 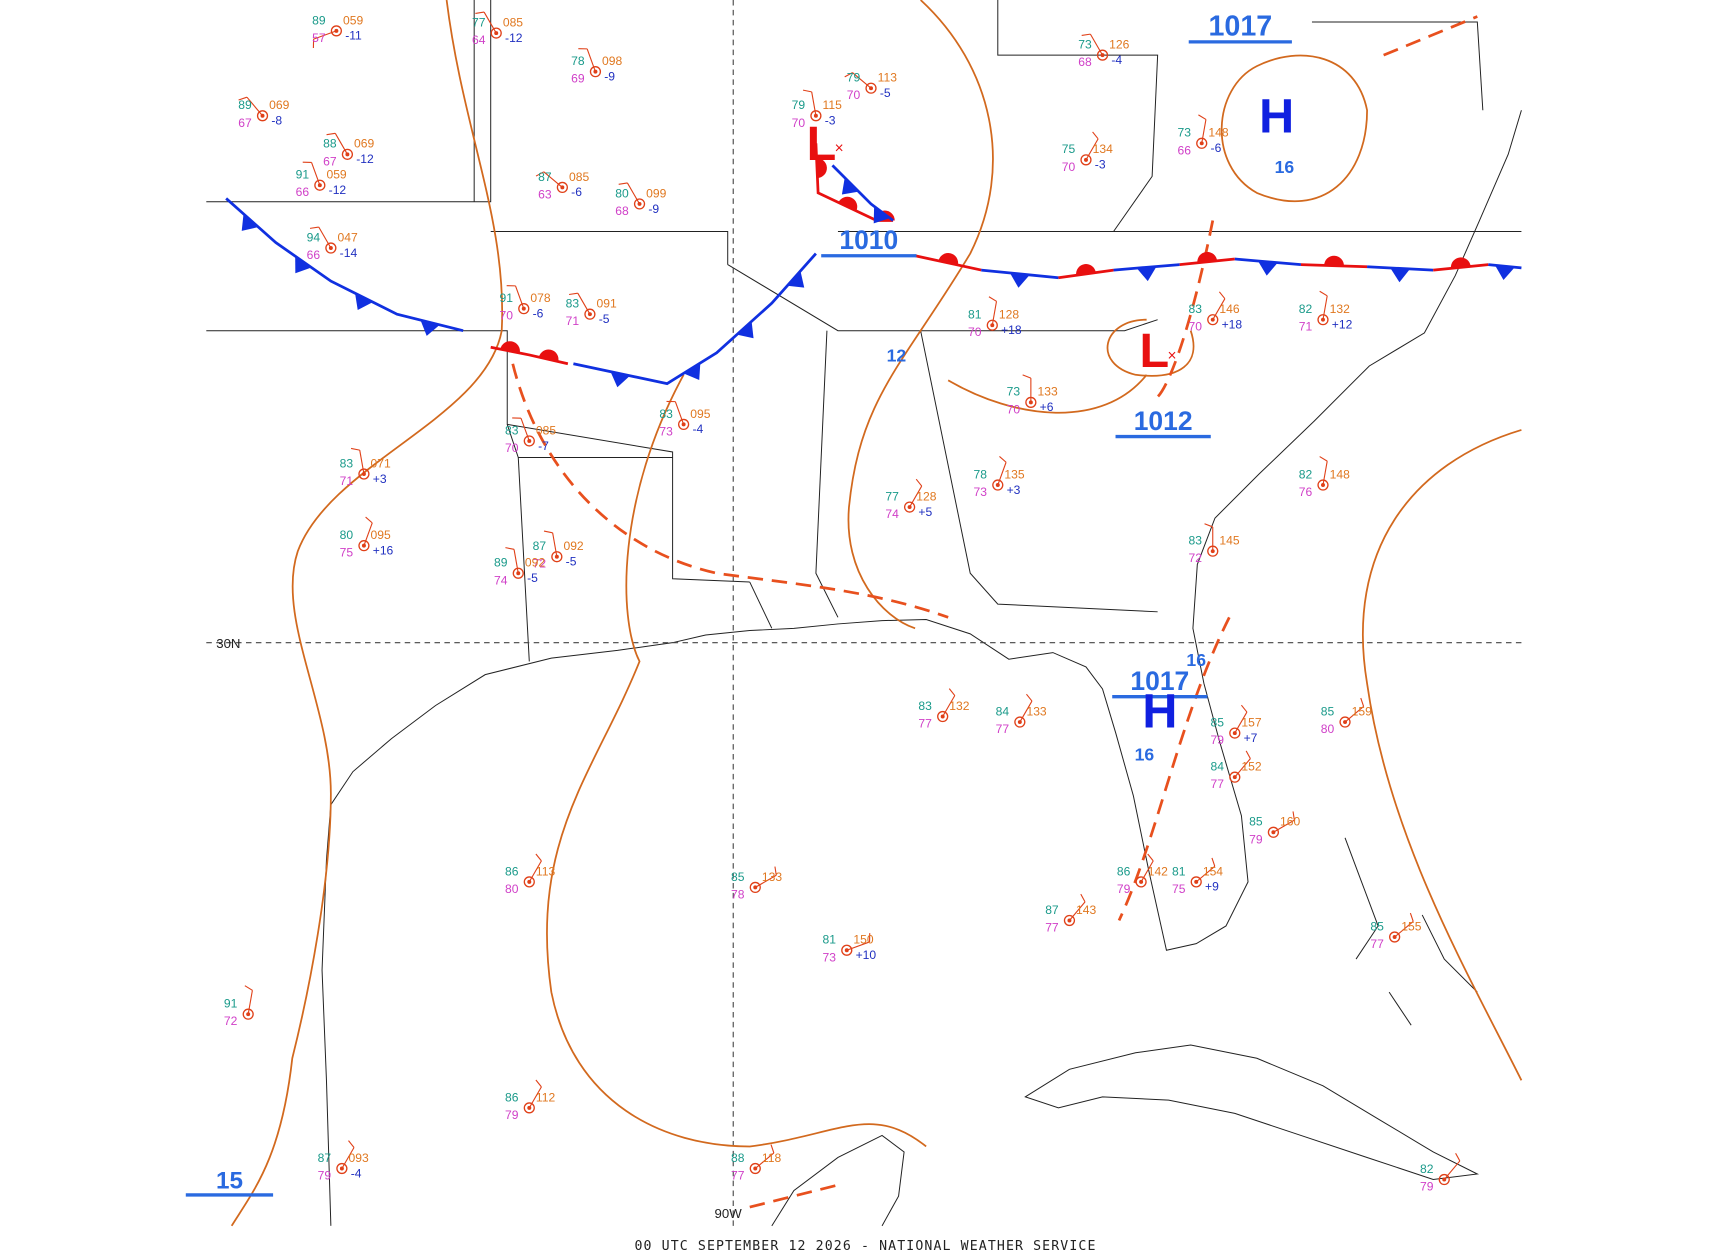 What do you see at coordinates (264, 113) in the screenshot?
I see `station: 89 069 -8 67` at bounding box center [264, 113].